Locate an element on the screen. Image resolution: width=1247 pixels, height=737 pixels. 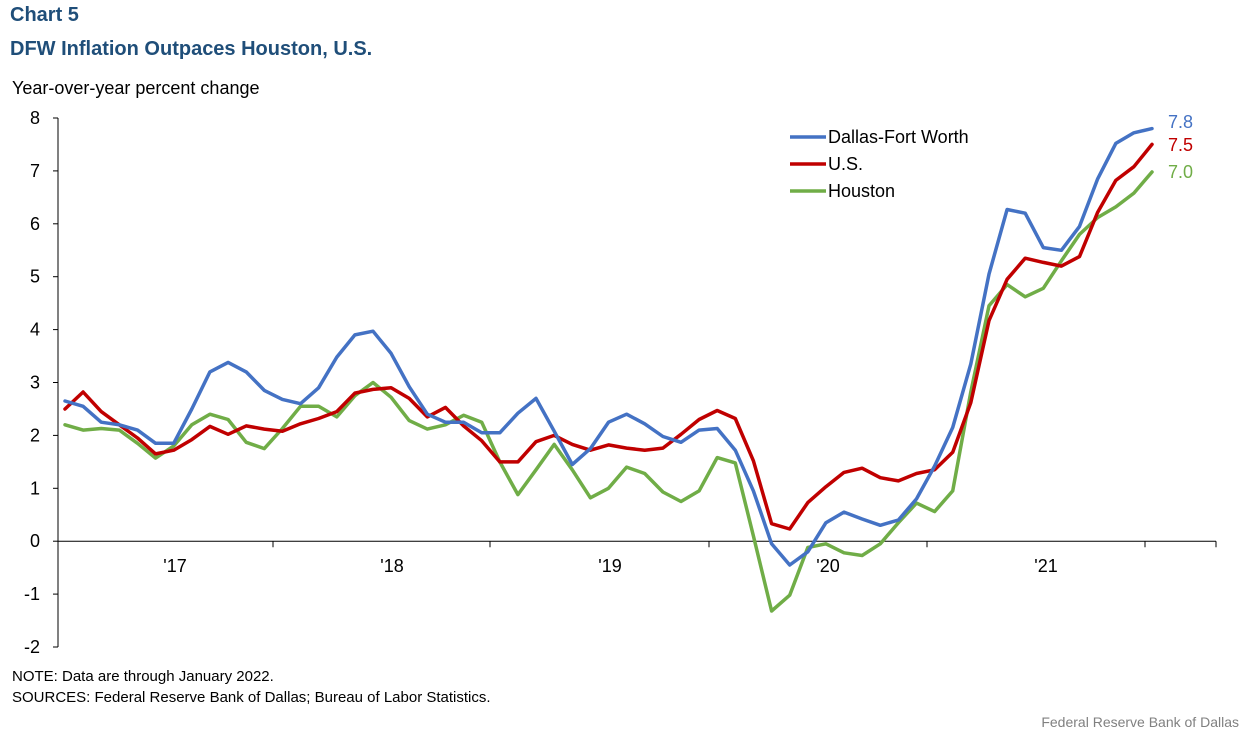
chart-number: Chart 5 is located at coordinates (44, 15).